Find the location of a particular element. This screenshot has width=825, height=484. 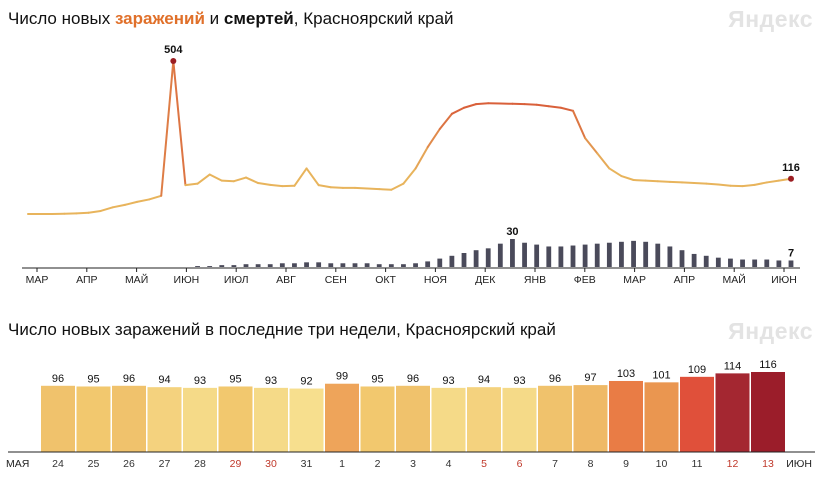

bar-value-label: 92 is located at coordinates (306, 382).